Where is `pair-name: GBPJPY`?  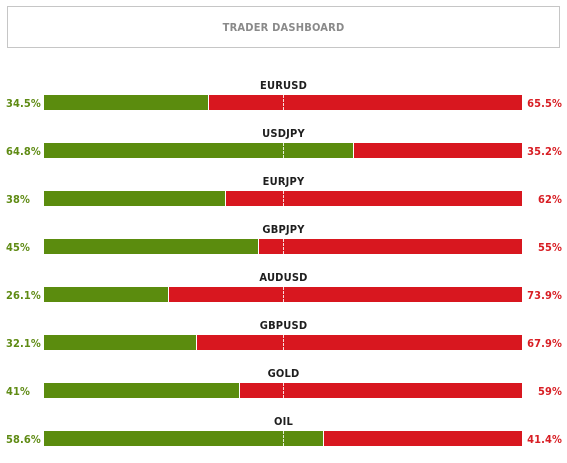
pair-name: GBPJPY is located at coordinates (283, 229).